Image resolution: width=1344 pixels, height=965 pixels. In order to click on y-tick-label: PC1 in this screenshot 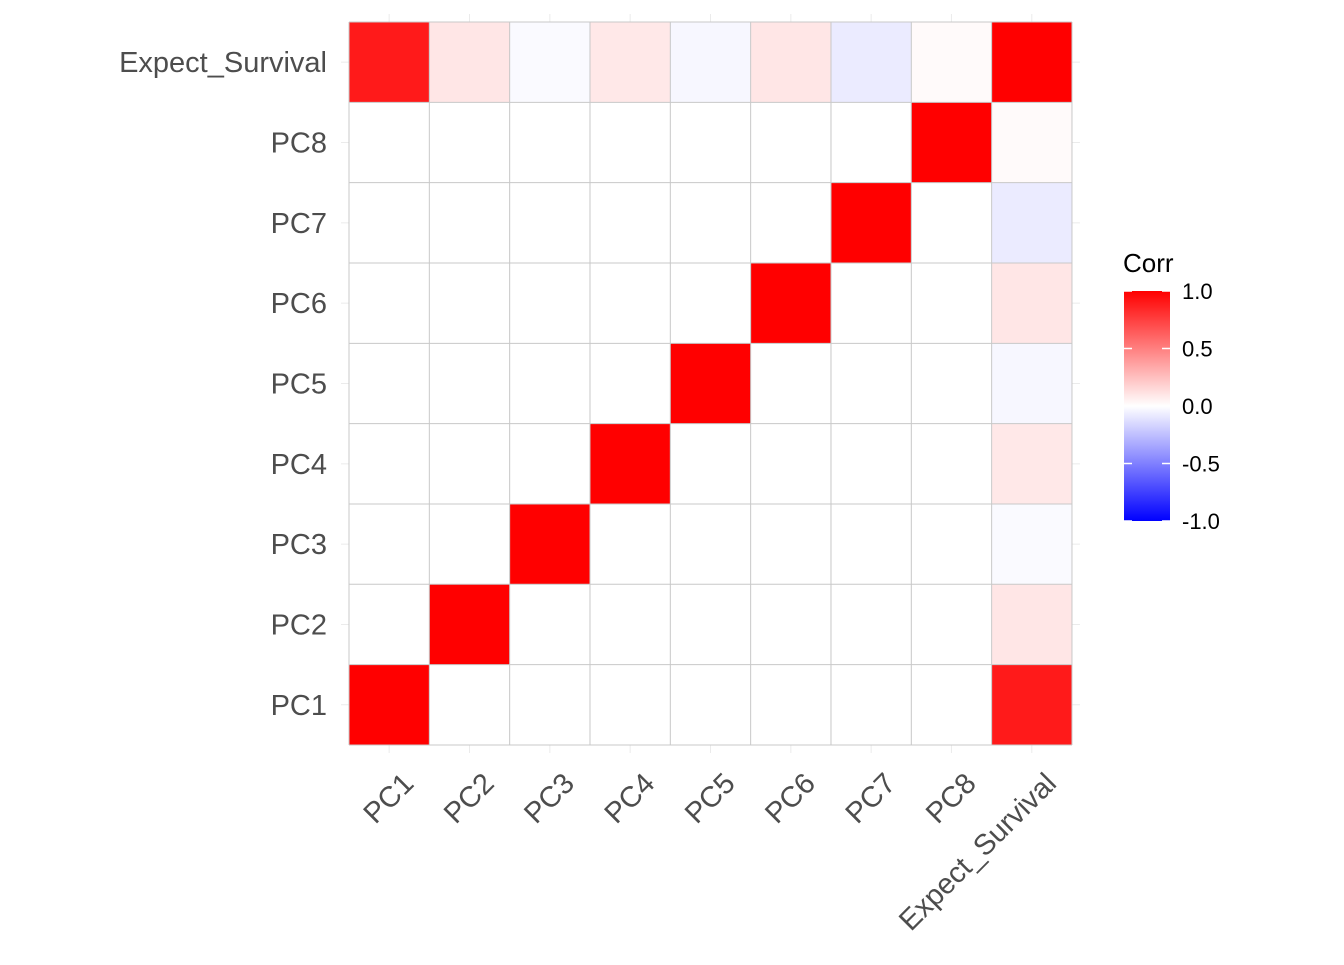, I will do `click(299, 706)`.